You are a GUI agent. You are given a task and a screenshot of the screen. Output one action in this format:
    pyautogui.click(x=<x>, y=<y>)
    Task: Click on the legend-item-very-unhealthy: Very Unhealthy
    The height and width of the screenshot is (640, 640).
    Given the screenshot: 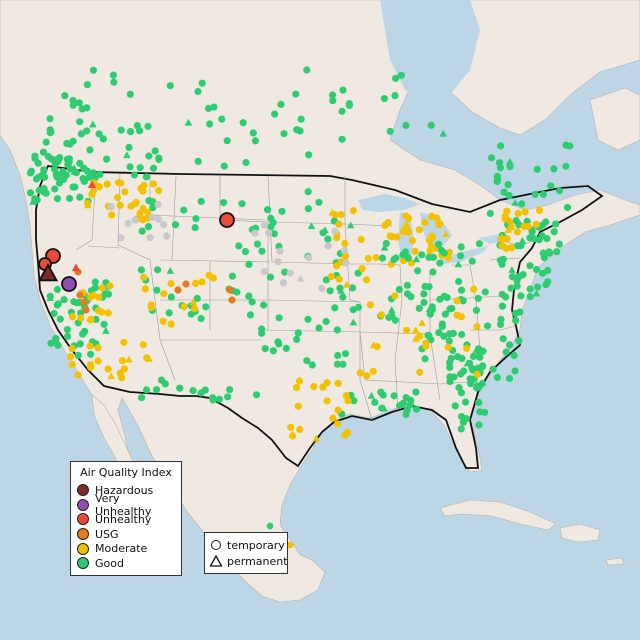 What is the action you would take?
    pyautogui.click(x=126, y=505)
    